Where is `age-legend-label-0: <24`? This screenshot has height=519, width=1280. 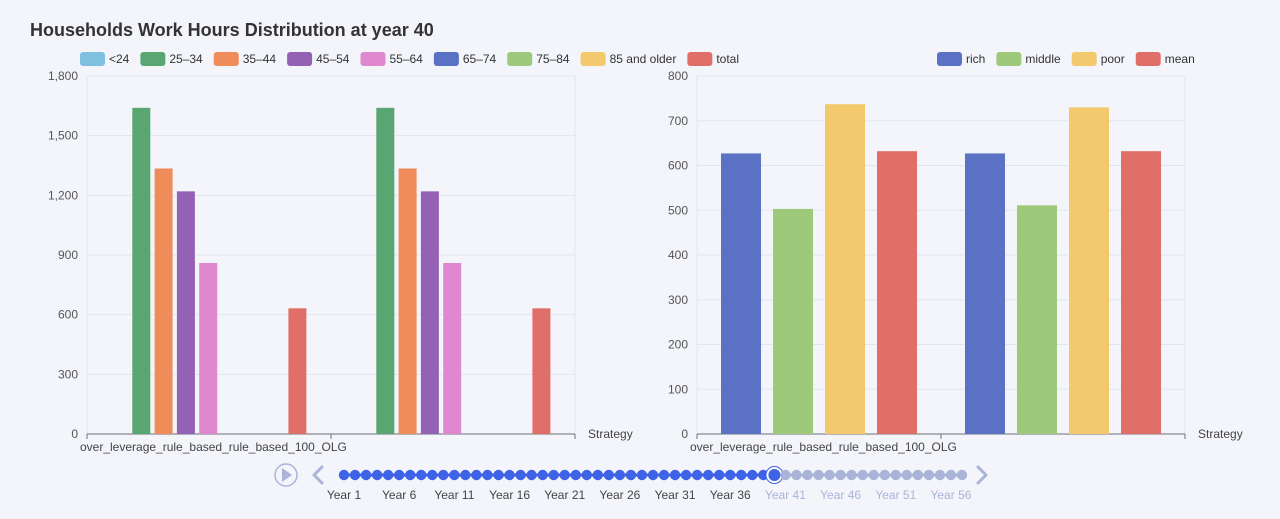
age-legend-label-0: <24 is located at coordinates (119, 59).